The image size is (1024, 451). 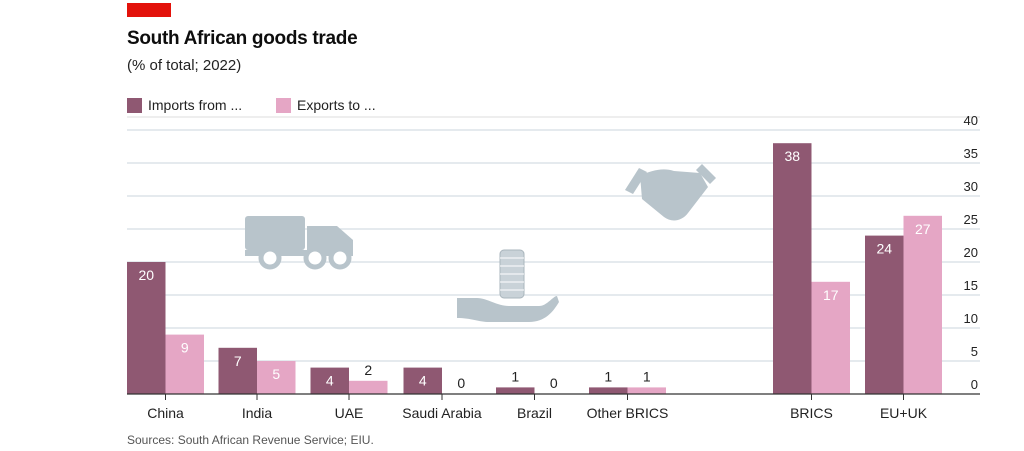 I want to click on handshake-icon, so click(x=670, y=192).